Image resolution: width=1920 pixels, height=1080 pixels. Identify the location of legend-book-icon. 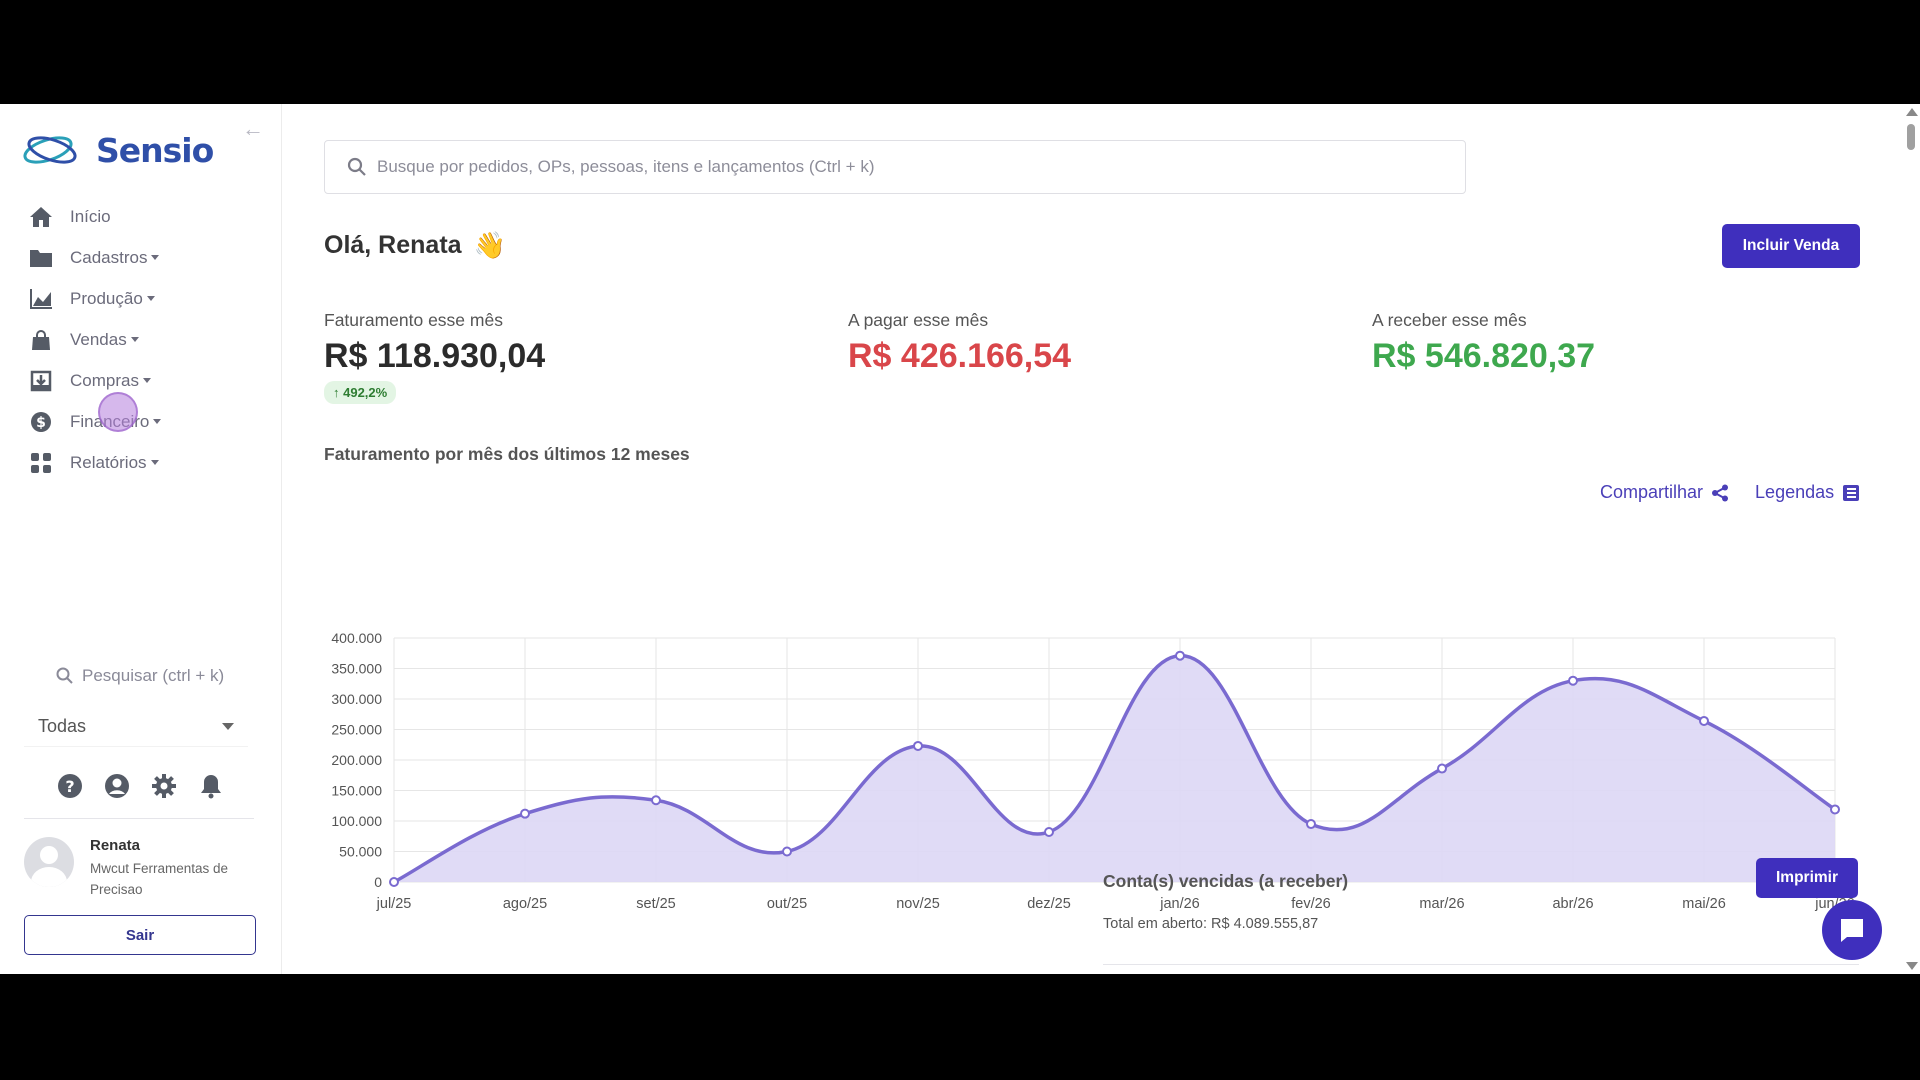
(1851, 492).